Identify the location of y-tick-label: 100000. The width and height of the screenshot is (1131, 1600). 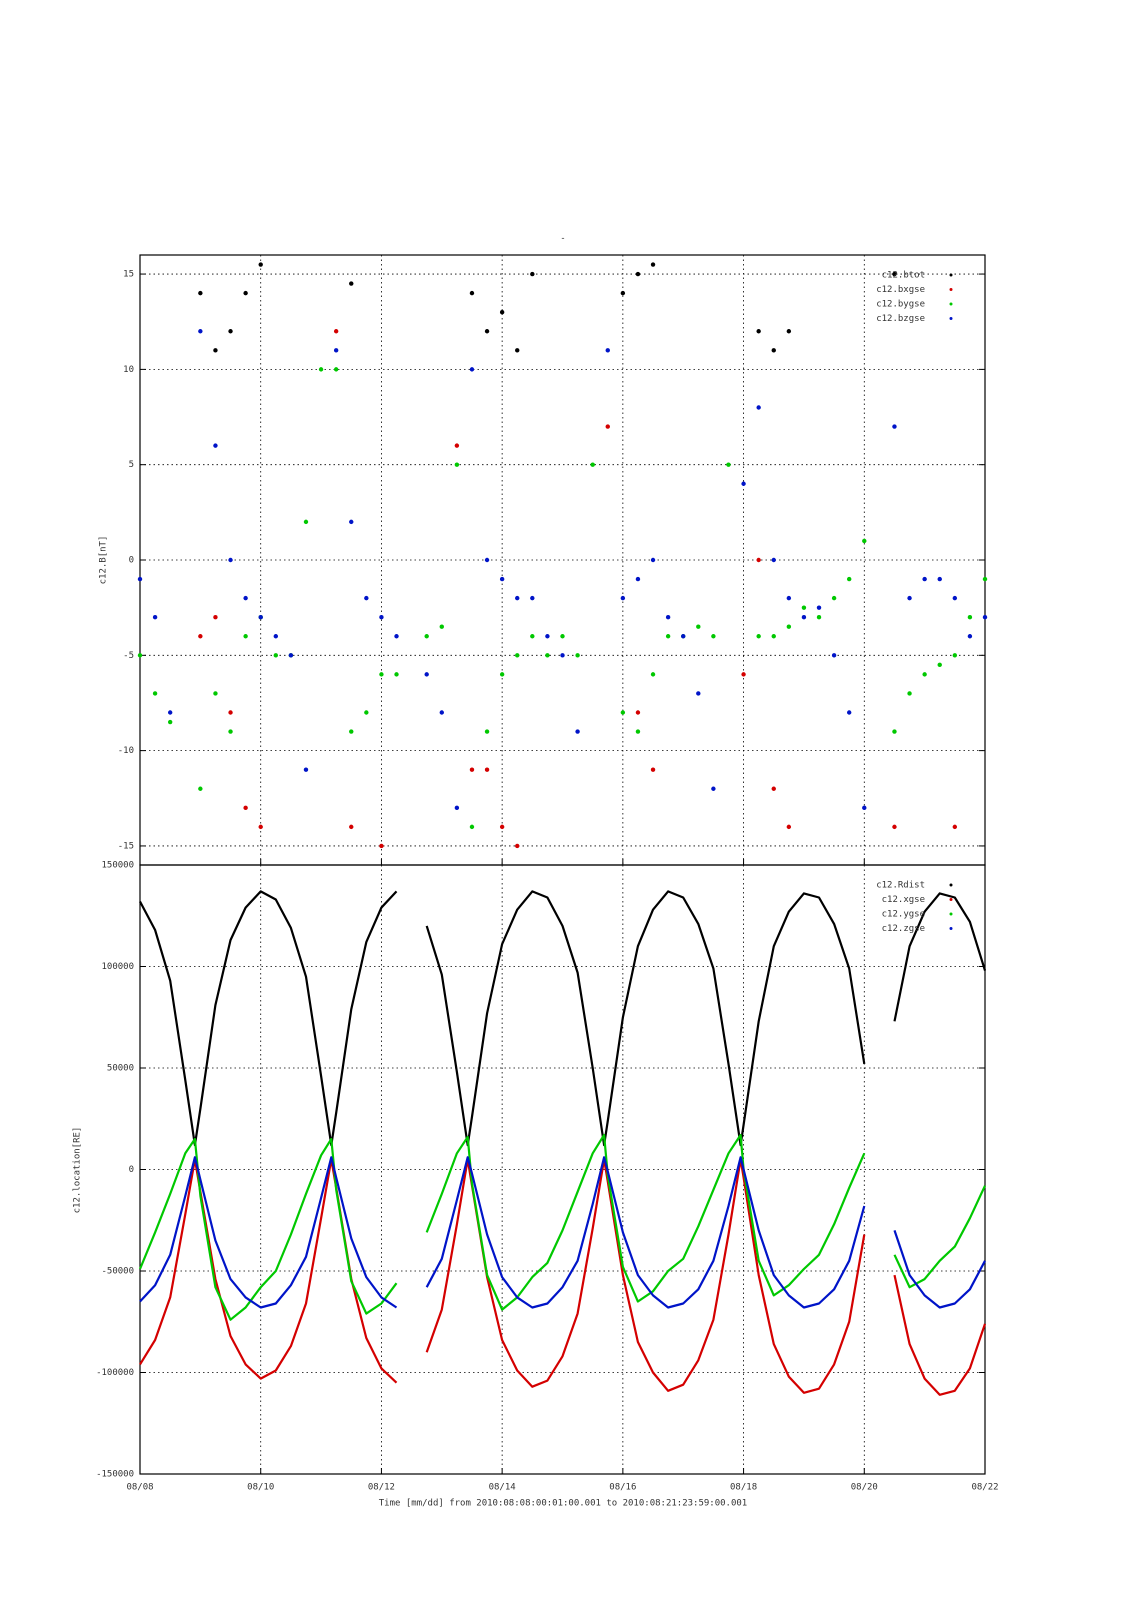
(117, 967).